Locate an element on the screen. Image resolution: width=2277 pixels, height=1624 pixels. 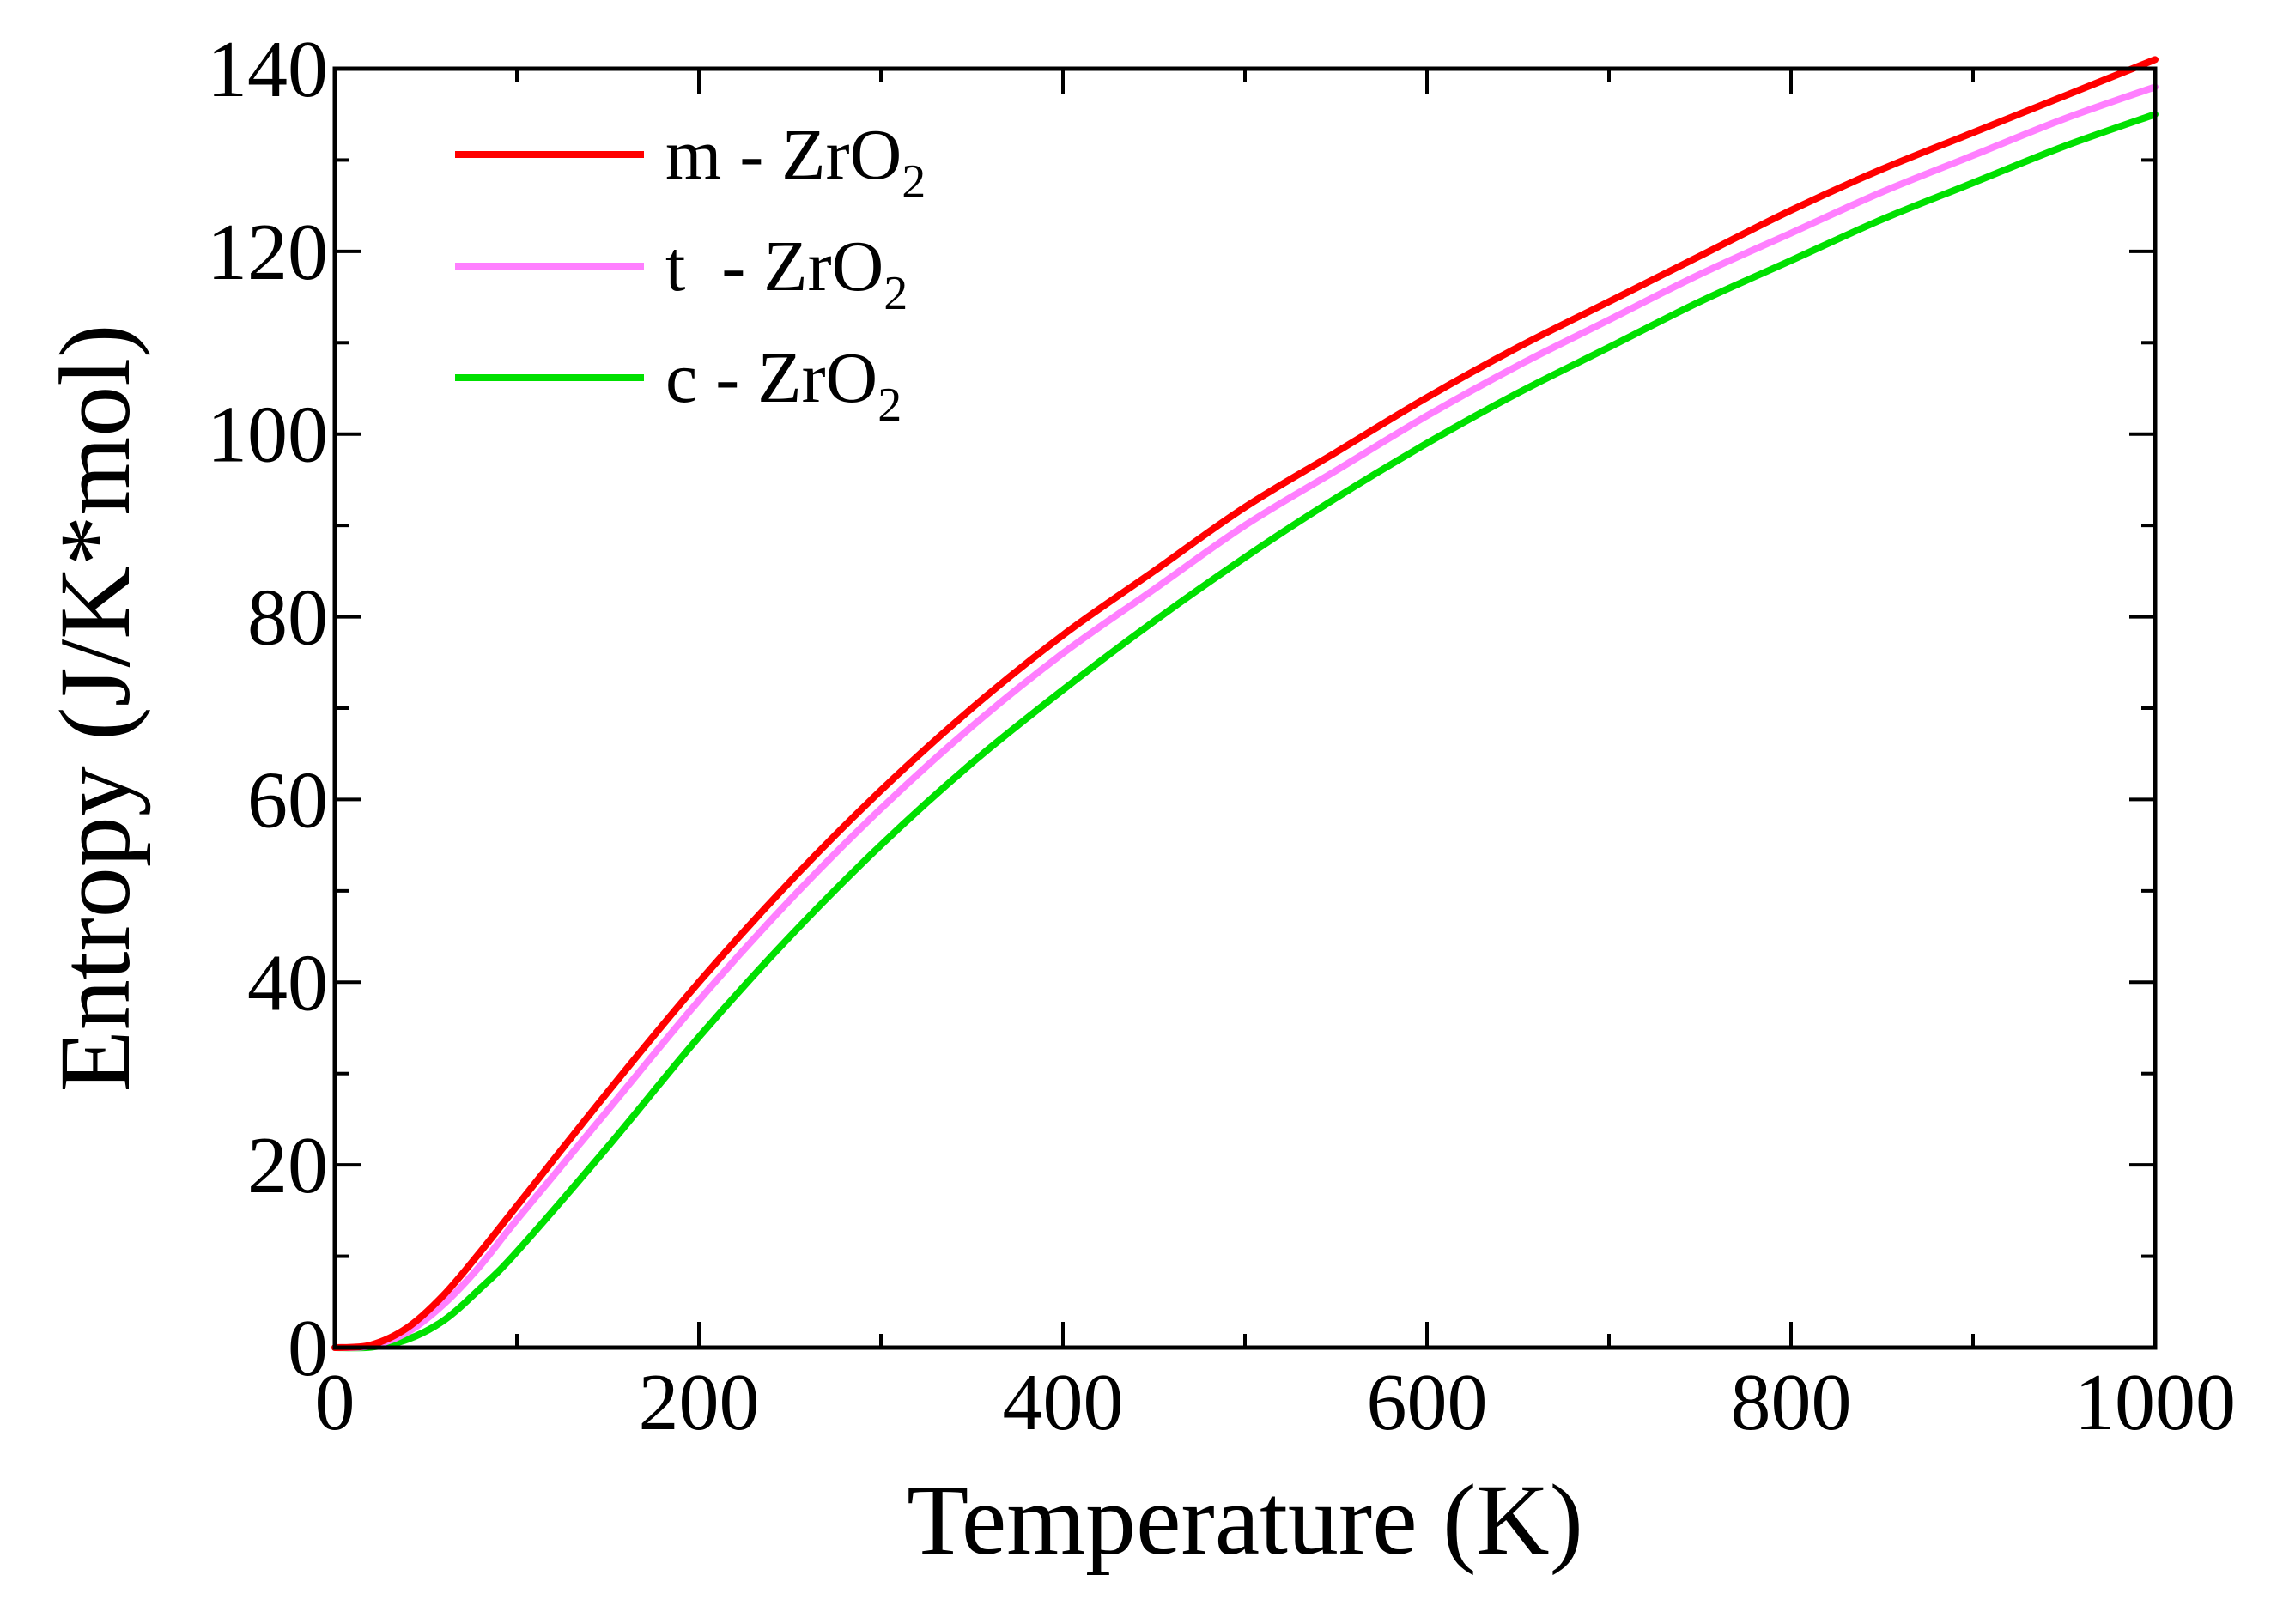
y-tick-label: 100 is located at coordinates (267, 435).